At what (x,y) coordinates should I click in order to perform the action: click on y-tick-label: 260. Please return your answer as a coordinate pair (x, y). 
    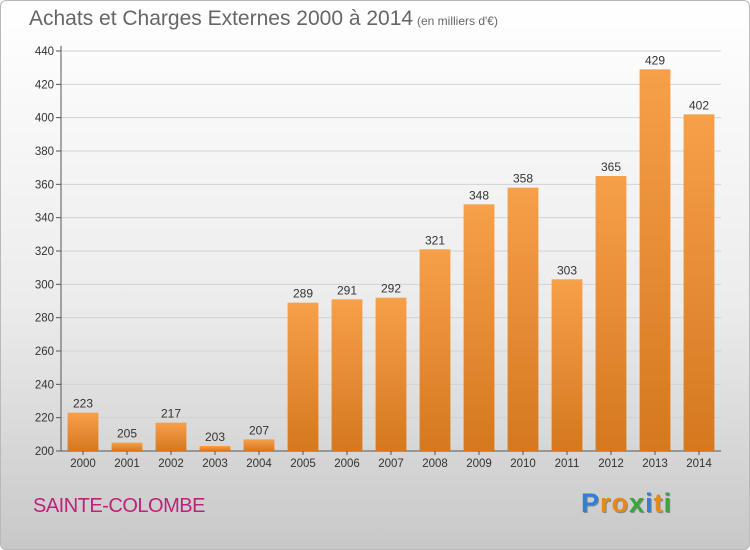
    Looking at the image, I should click on (44, 352).